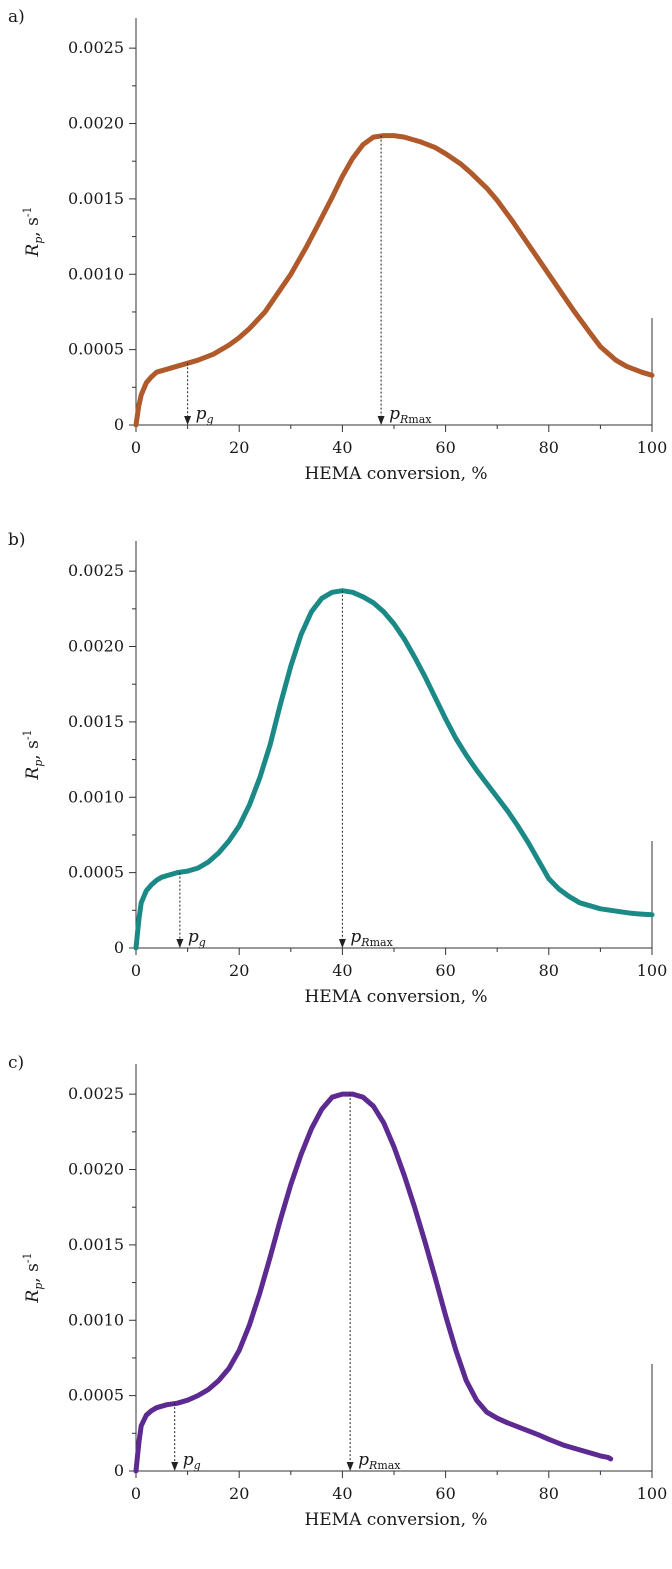  I want to click on series-line-a, so click(394, 280).